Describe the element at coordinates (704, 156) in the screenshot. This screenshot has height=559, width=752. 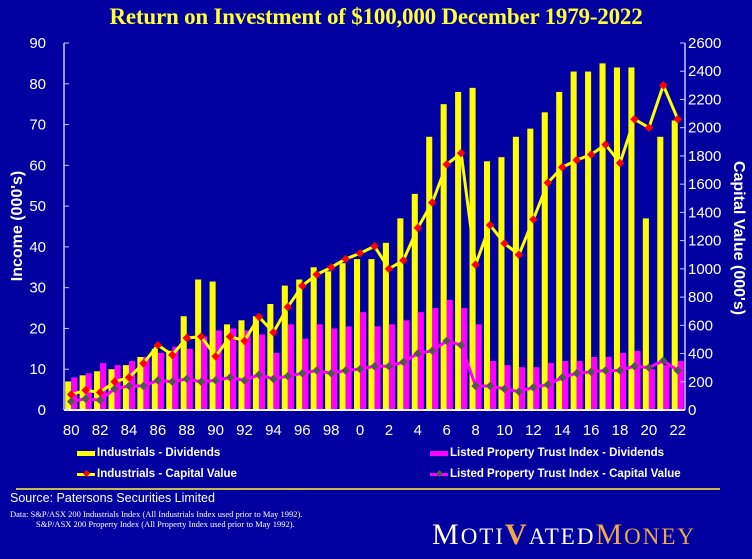
I see `y2-tick-label: 1800` at that location.